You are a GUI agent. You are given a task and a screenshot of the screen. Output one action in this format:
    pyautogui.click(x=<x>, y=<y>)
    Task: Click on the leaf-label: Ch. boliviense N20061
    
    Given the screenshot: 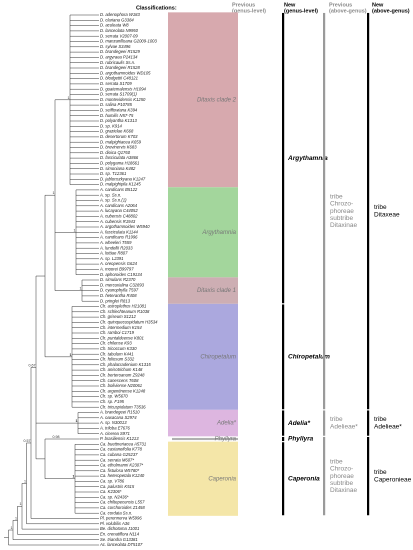 What is the action you would take?
    pyautogui.click(x=121, y=385)
    